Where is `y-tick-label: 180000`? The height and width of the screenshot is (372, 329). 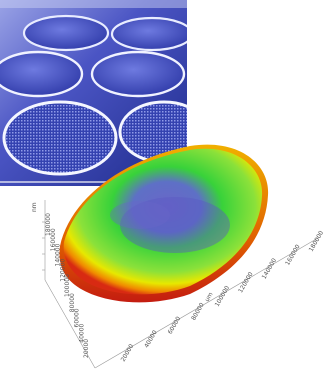 y-tick-label: 180000 is located at coordinates (48, 224).